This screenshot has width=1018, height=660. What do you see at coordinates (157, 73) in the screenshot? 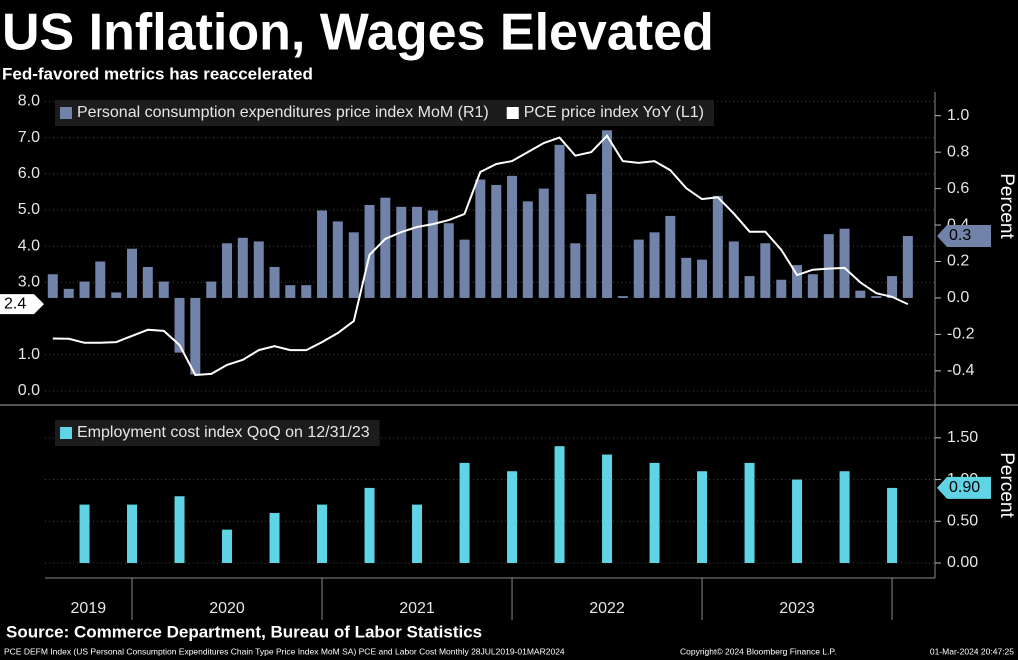
I see `chart-subtitle: Fed-favored metrics has reaccelerated` at bounding box center [157, 73].